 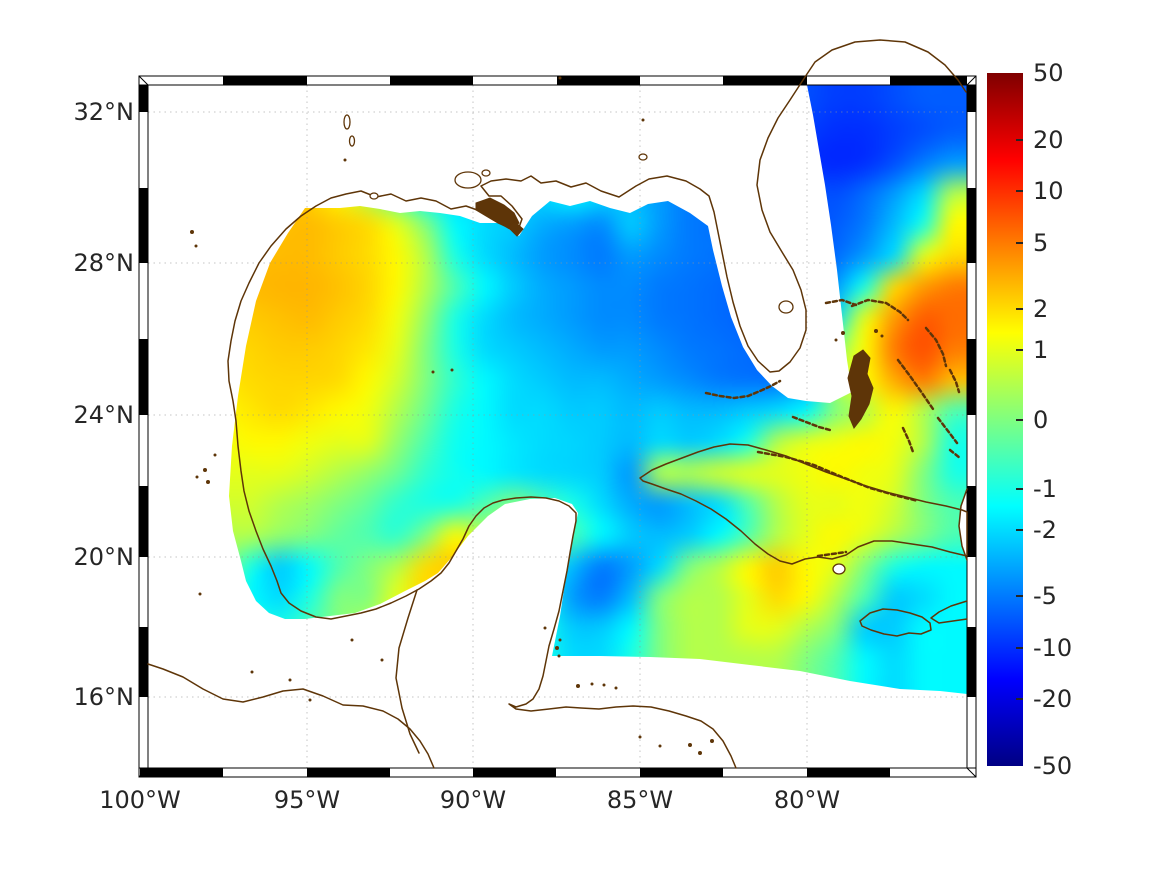 I want to click on lat-tick-label: 28°N, so click(x=104, y=263).